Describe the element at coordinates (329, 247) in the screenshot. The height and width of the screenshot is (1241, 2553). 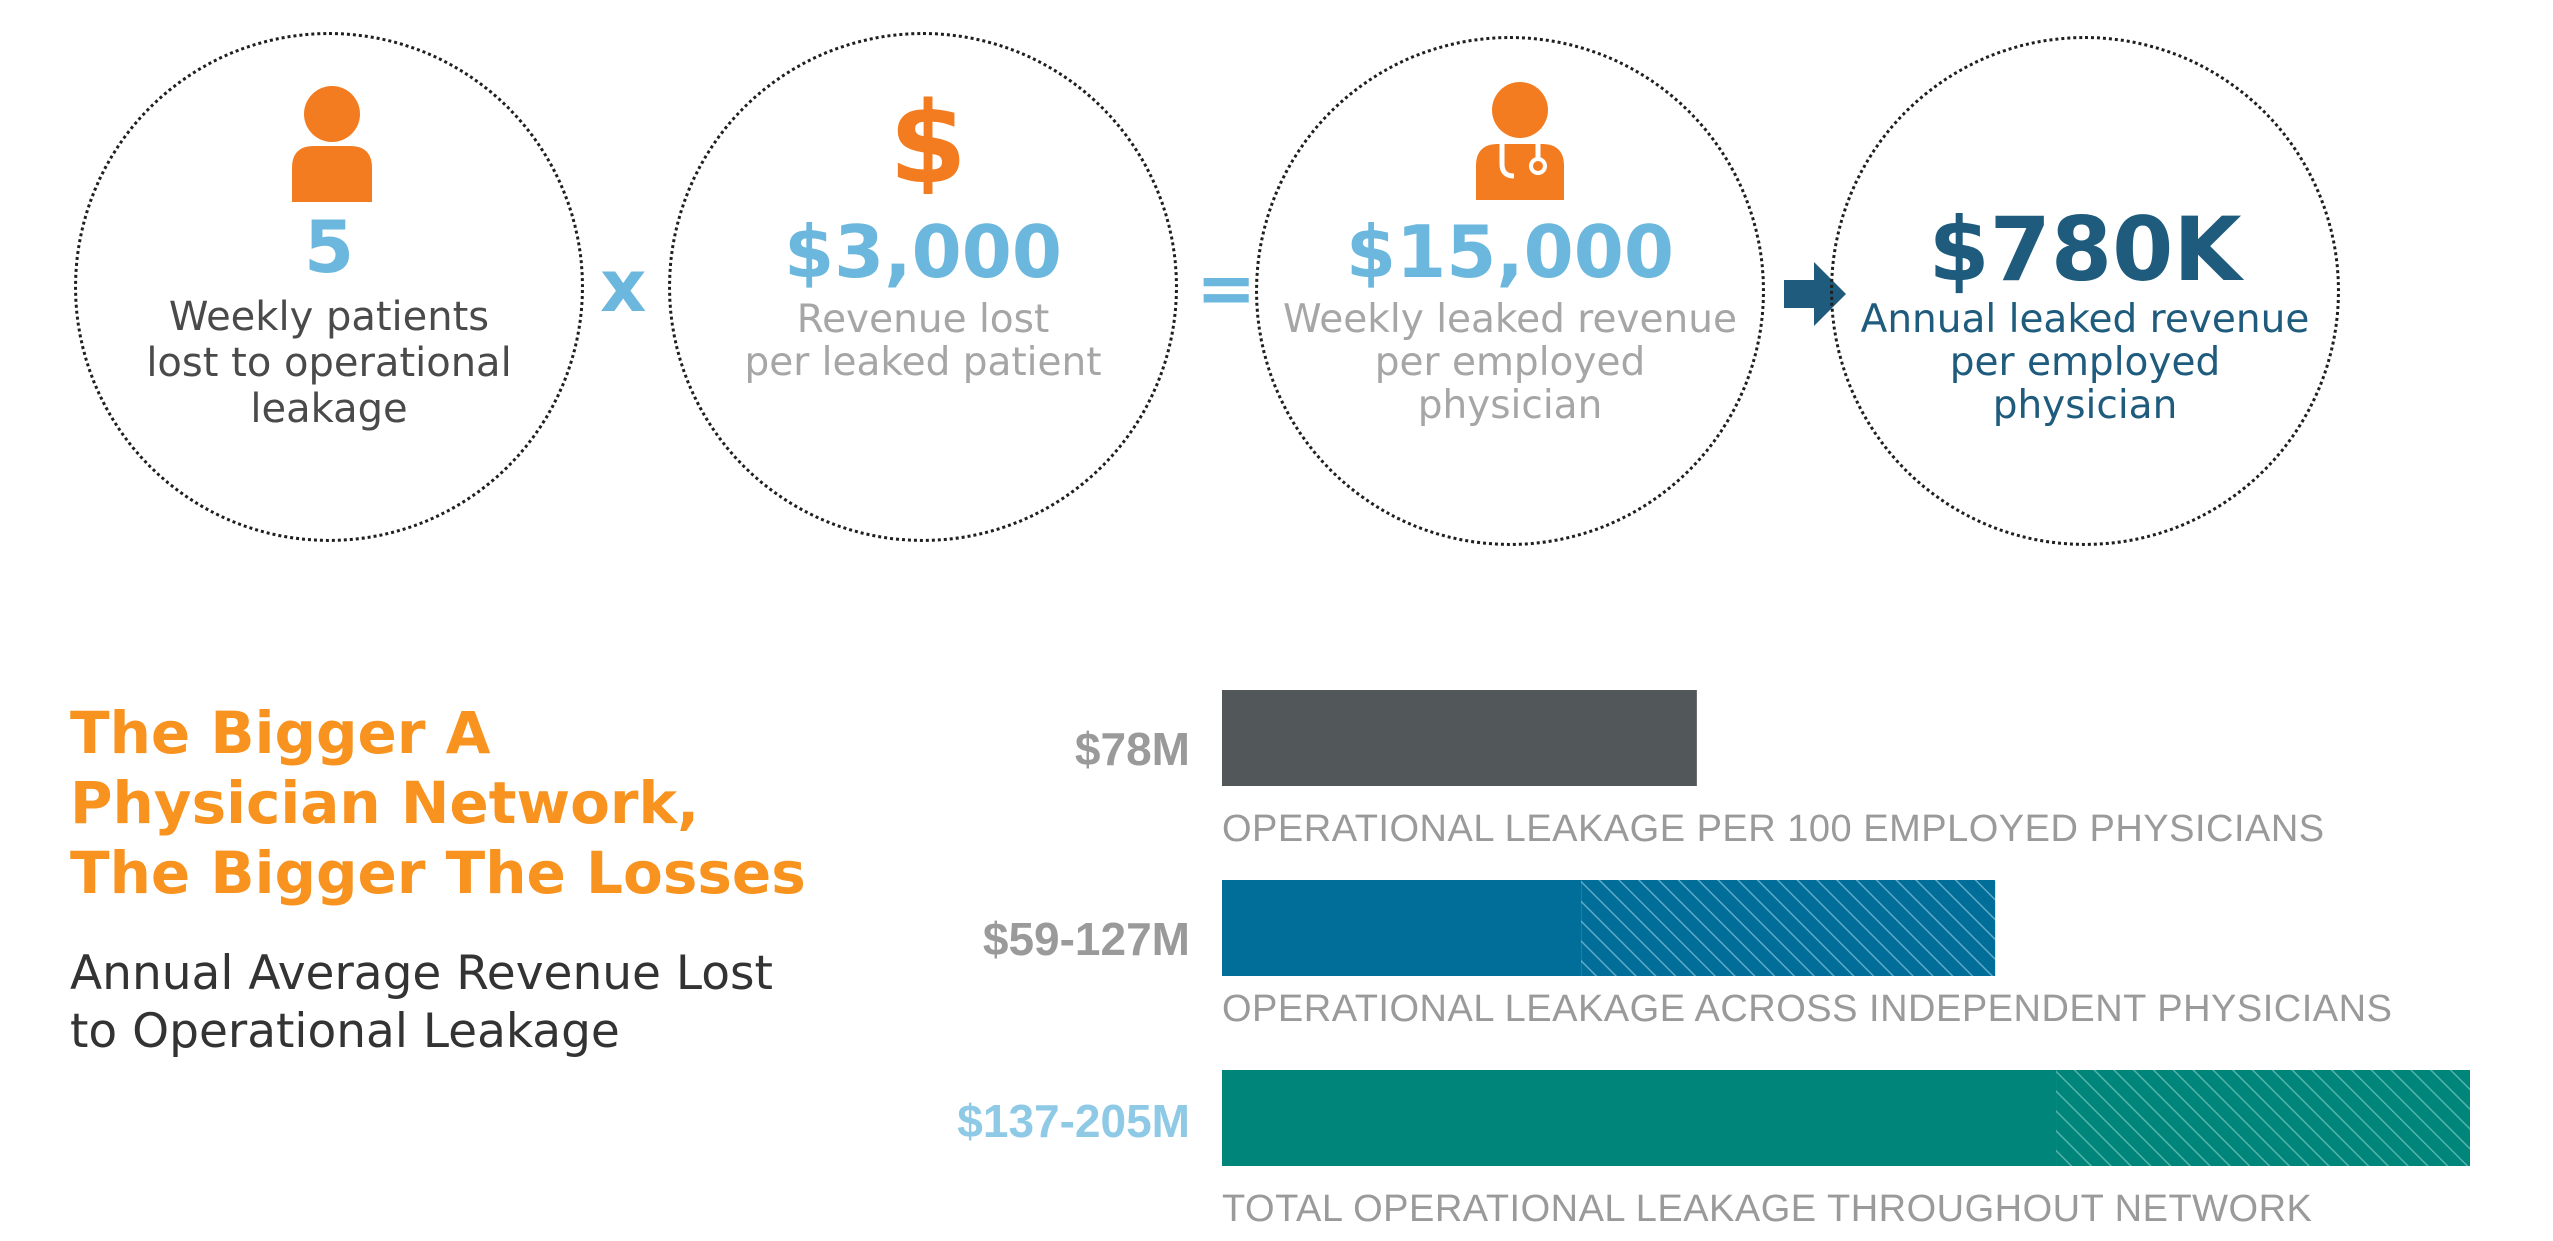
I see `patients-value: 5` at that location.